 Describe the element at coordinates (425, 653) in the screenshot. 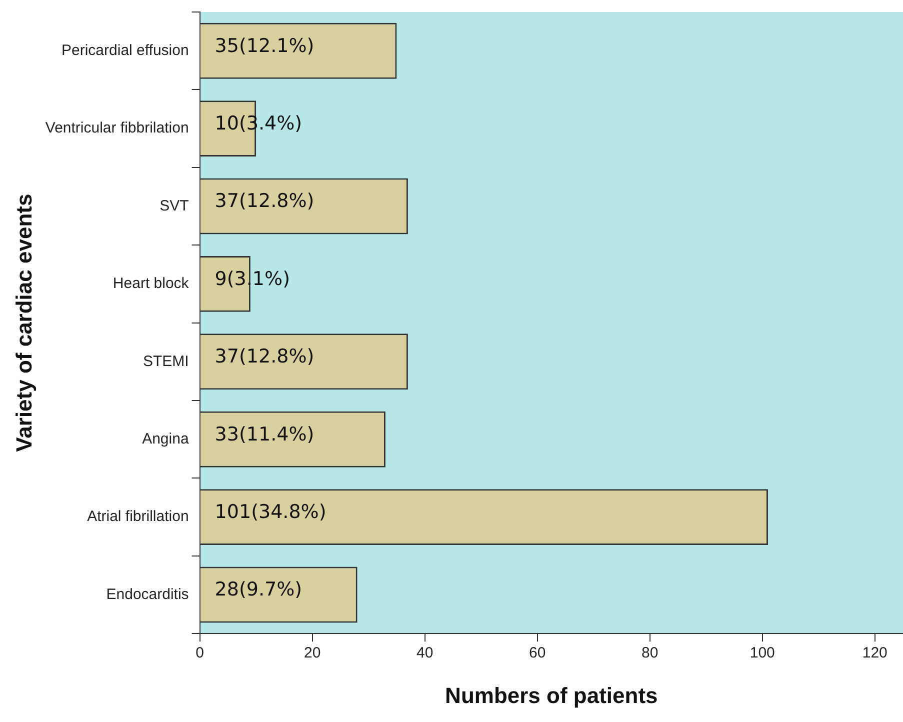

I see `x-tick-label: 40` at that location.